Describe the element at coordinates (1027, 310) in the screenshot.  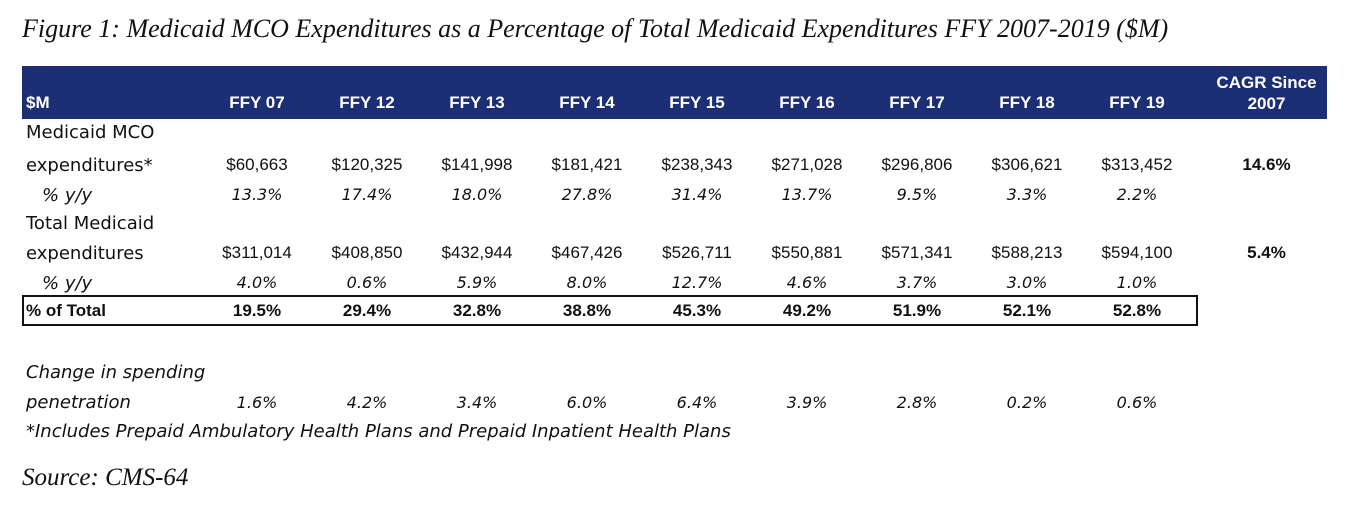
I see `table-cell: 52.1%` at that location.